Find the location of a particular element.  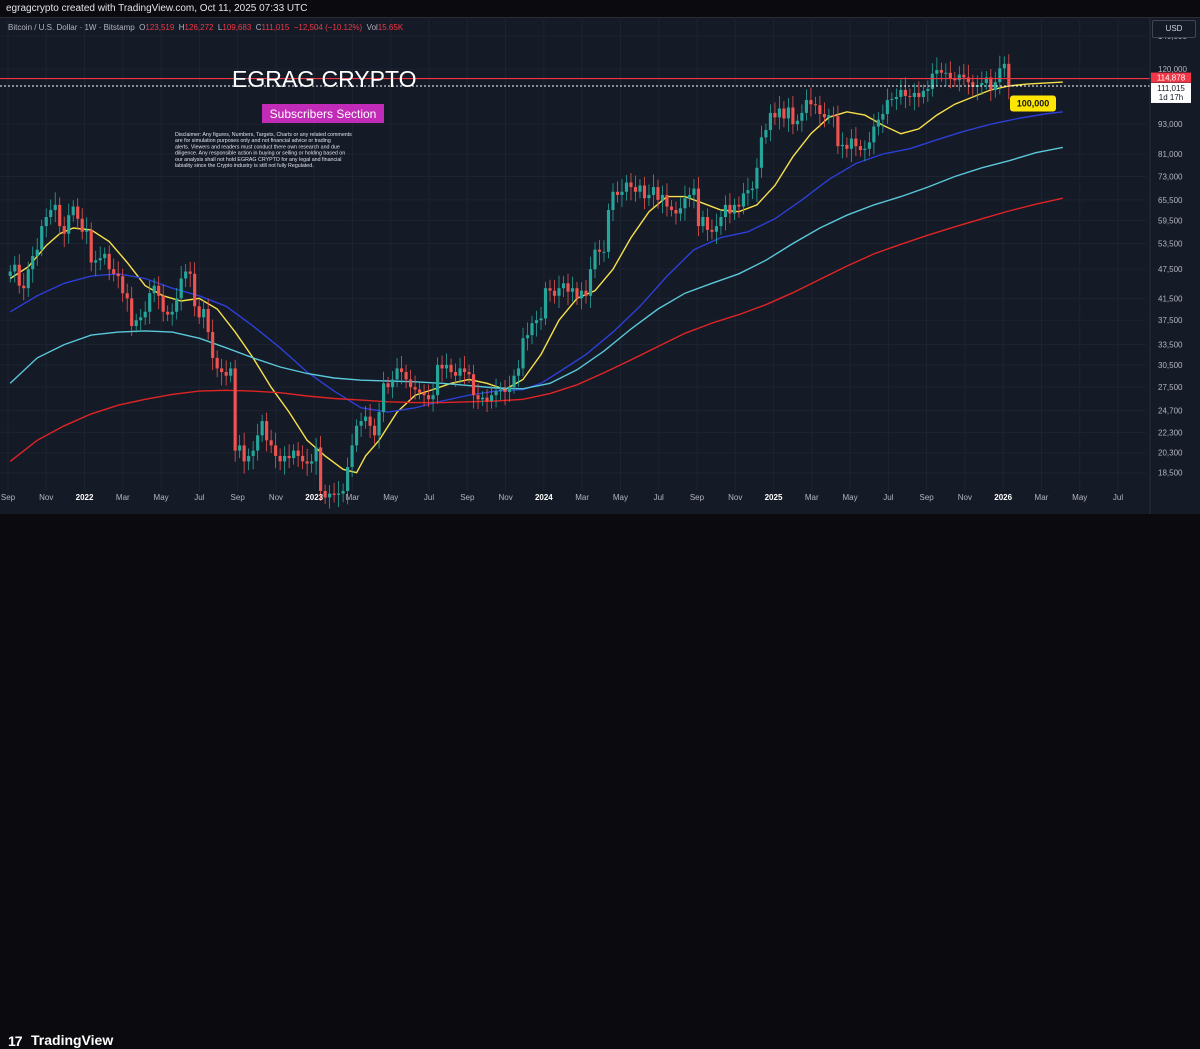

x-tick-label: 2026 is located at coordinates (1003, 497).